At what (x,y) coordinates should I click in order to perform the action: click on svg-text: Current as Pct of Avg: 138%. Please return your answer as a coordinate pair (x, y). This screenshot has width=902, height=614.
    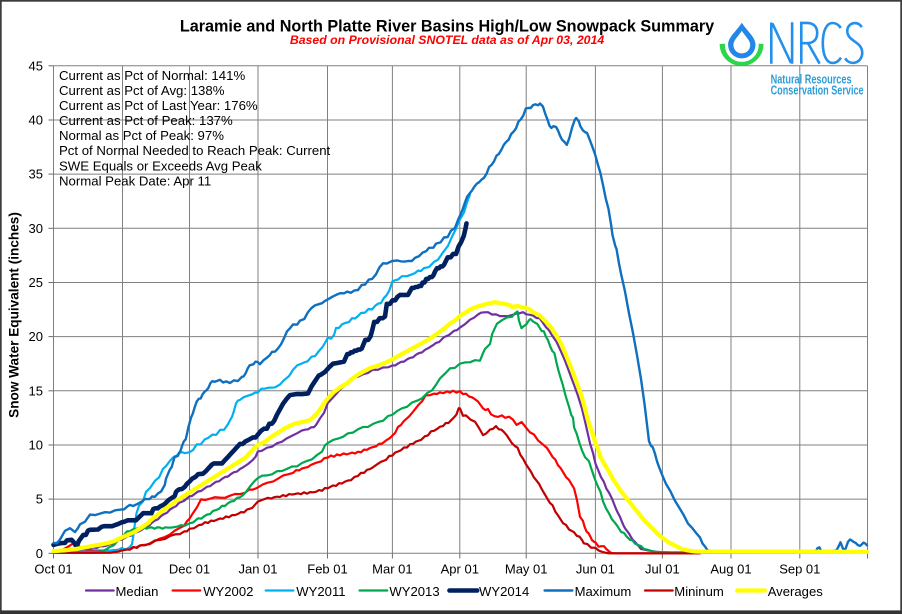
    Looking at the image, I should click on (142, 90).